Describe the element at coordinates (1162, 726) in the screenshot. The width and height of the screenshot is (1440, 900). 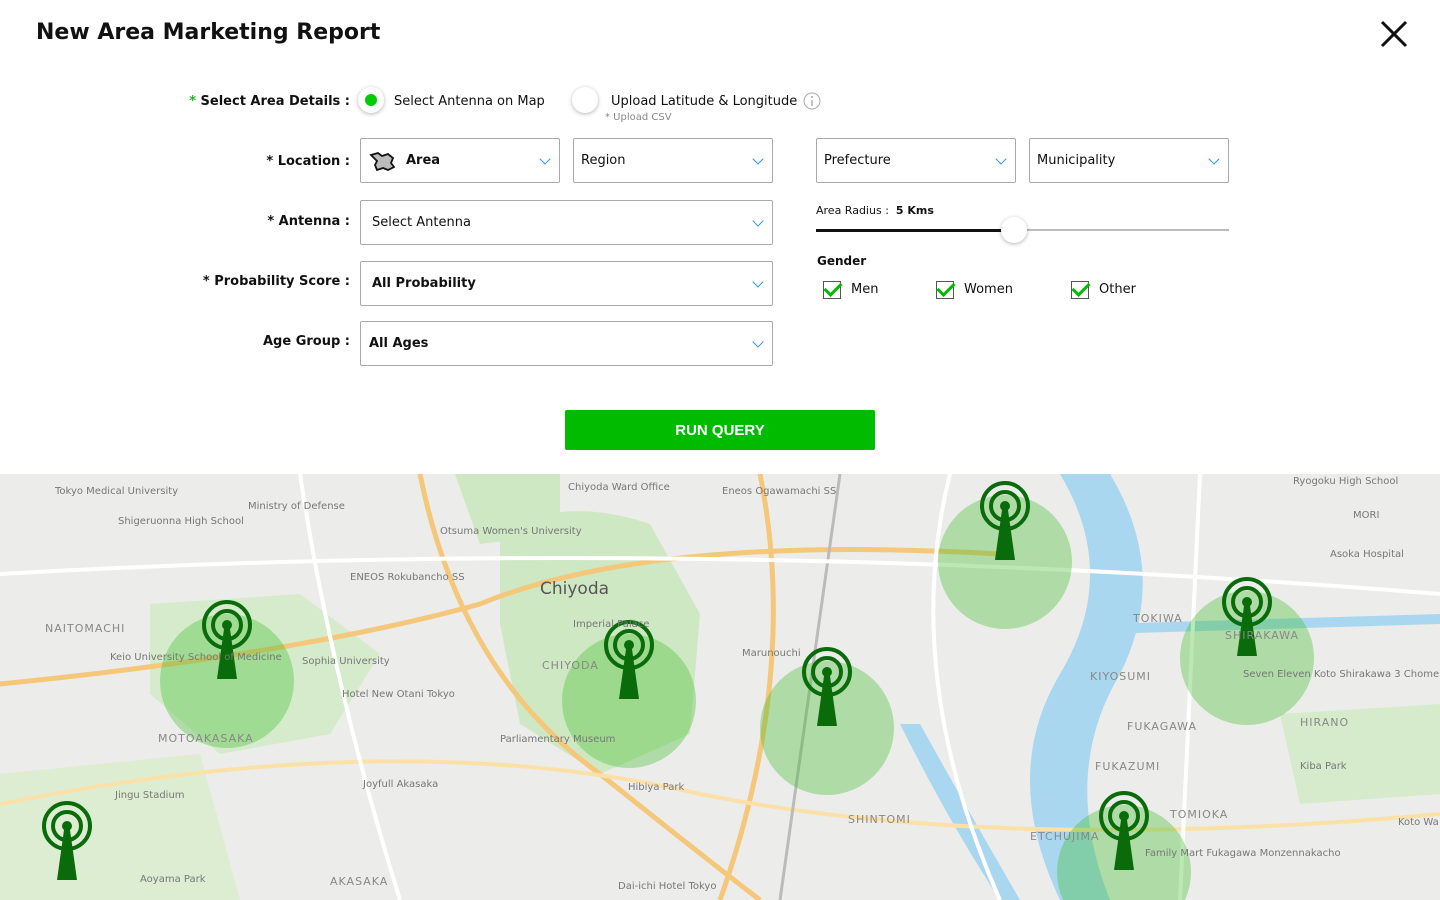
I see `map-label: FUKAGAWA` at that location.